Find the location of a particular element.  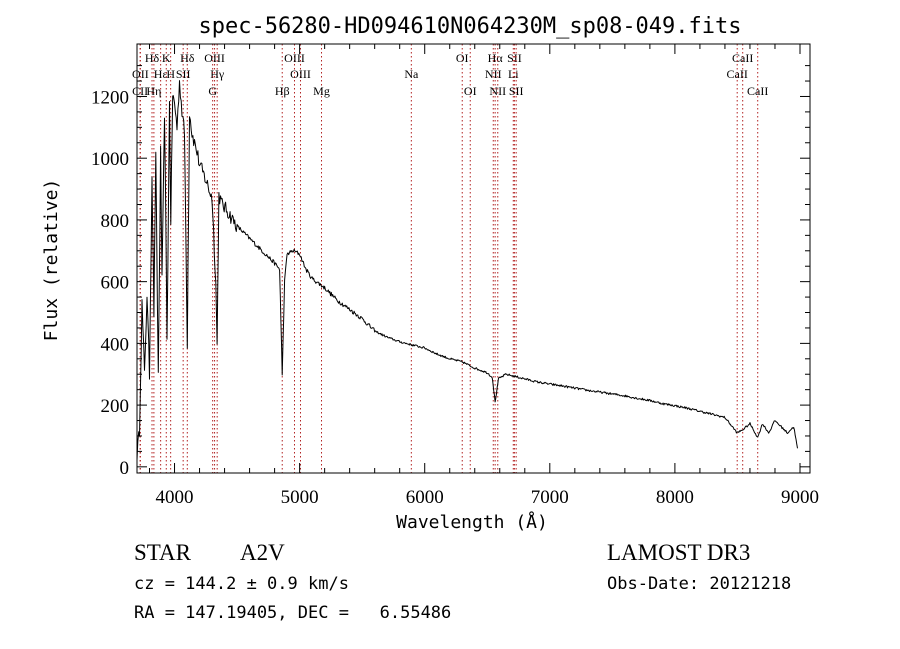

x-tick-label: 6000 is located at coordinates (425, 497).